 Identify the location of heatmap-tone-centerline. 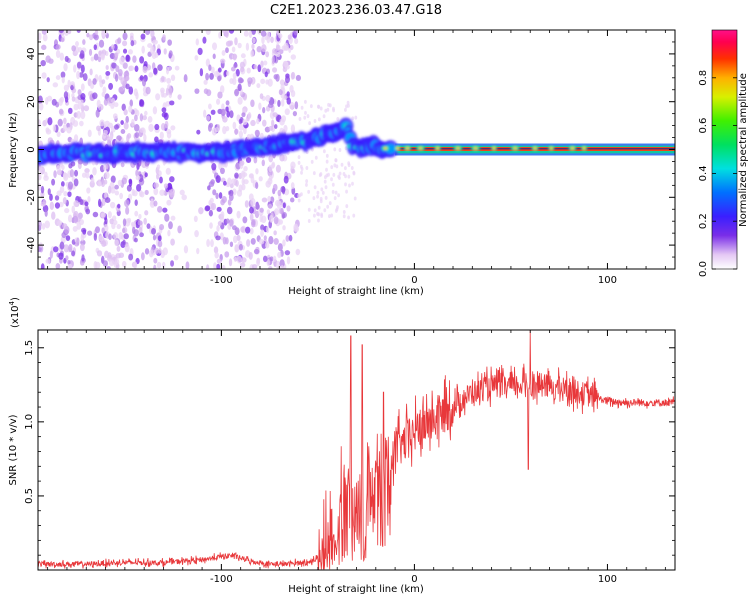
(530, 149).